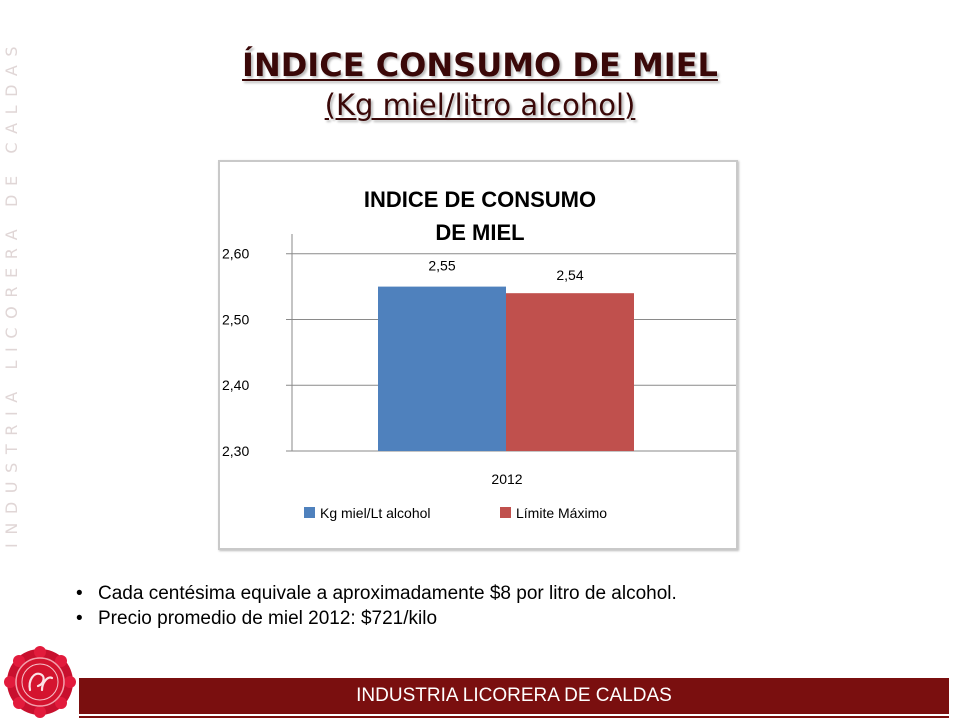 This screenshot has width=960, height=723. What do you see at coordinates (514, 717) in the screenshot?
I see `footer-divider` at bounding box center [514, 717].